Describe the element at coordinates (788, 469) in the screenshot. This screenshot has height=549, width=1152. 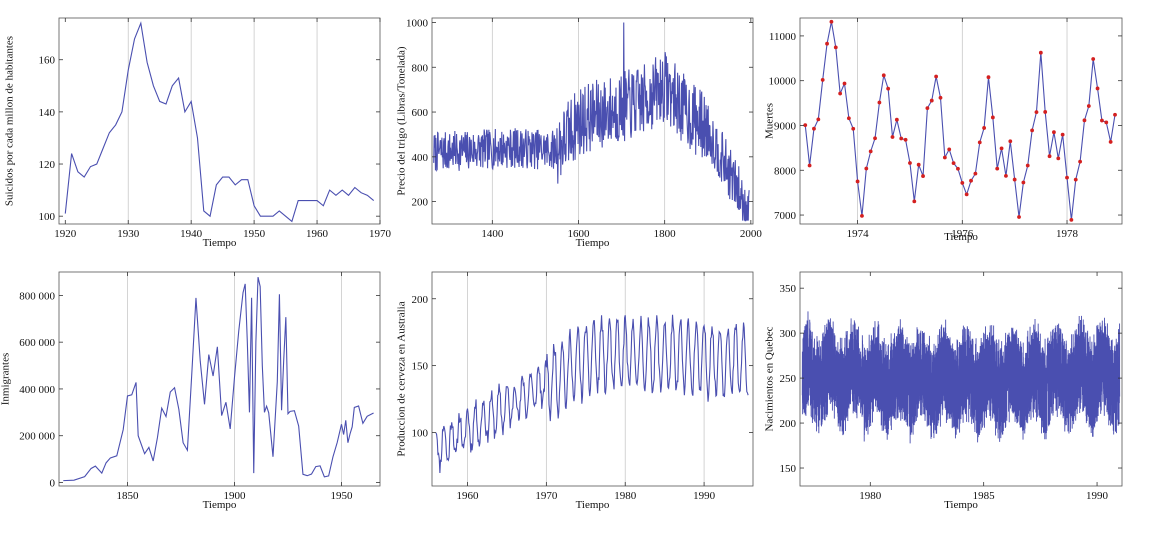
I see `y-tick-label: 150` at that location.